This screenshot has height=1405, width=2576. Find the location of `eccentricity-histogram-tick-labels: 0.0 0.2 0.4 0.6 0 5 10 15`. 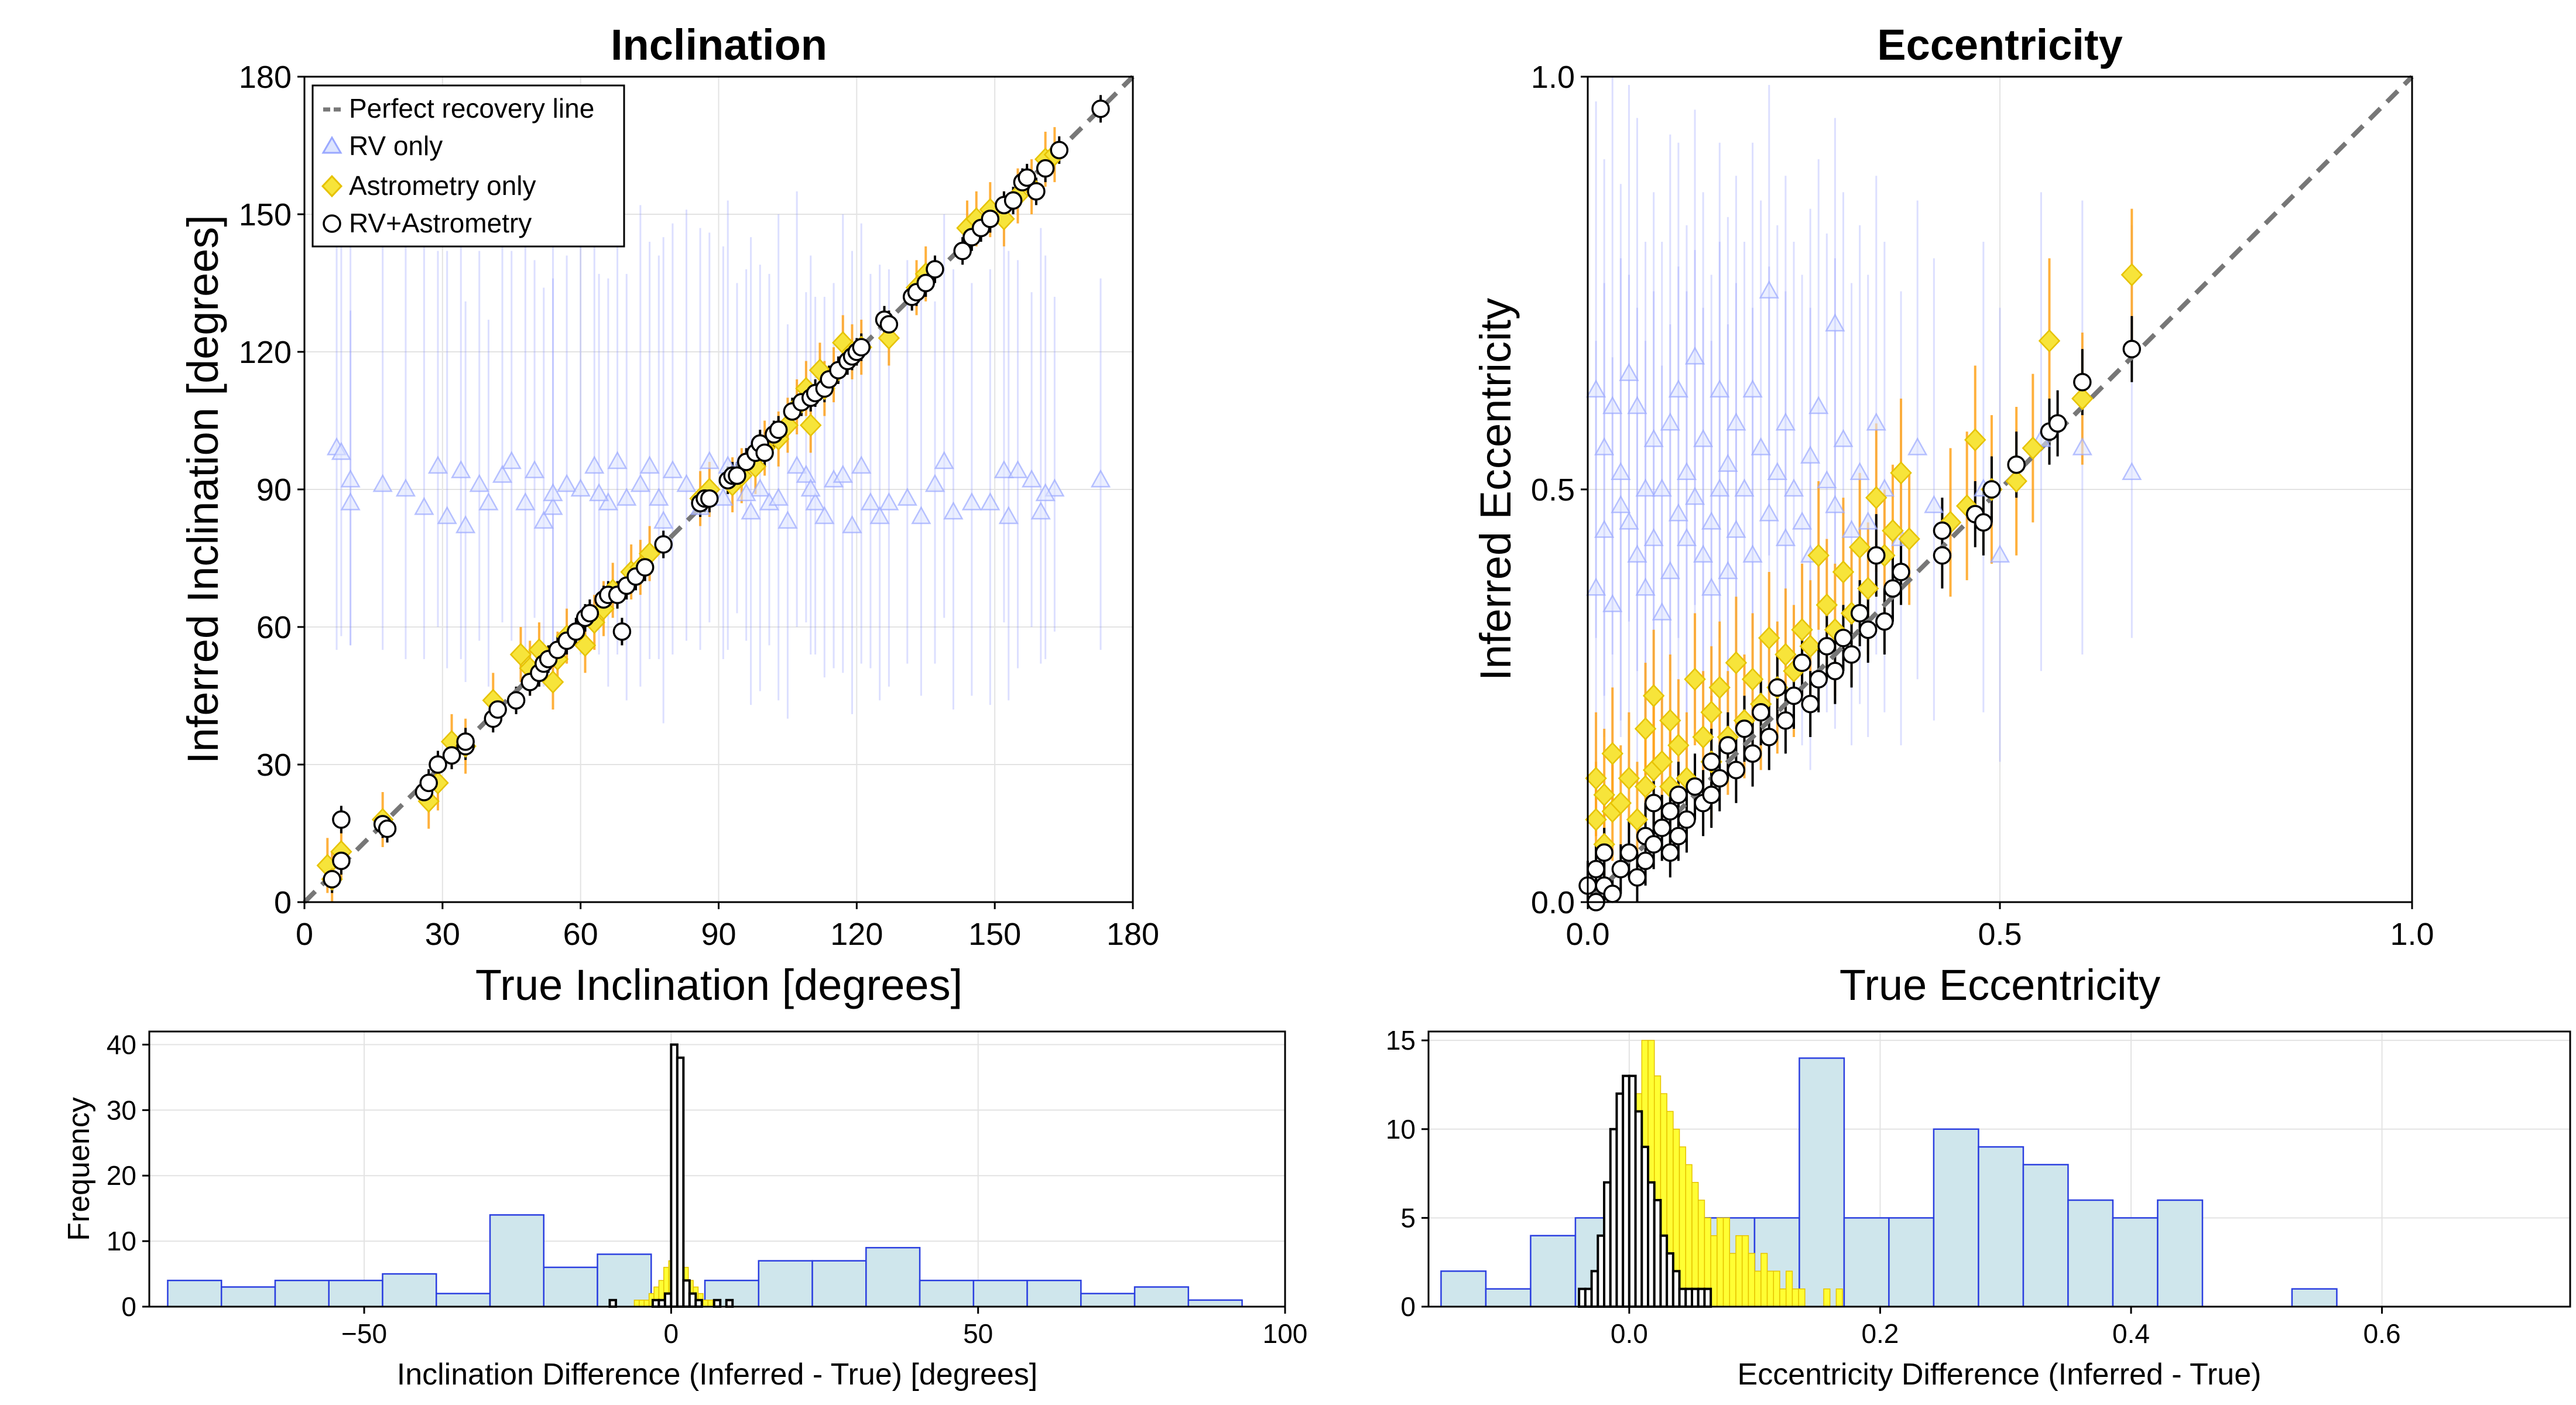

eccentricity-histogram-tick-labels: 0.0 0.2 0.4 0.6 0 5 10 15 is located at coordinates (1893, 1187).